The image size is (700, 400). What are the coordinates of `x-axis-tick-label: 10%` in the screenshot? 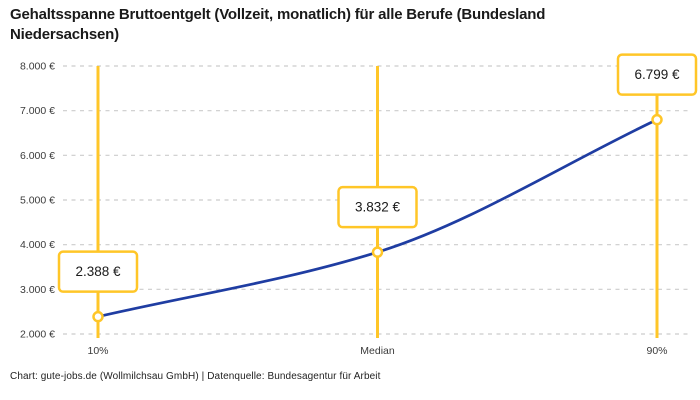 It's located at (97, 351).